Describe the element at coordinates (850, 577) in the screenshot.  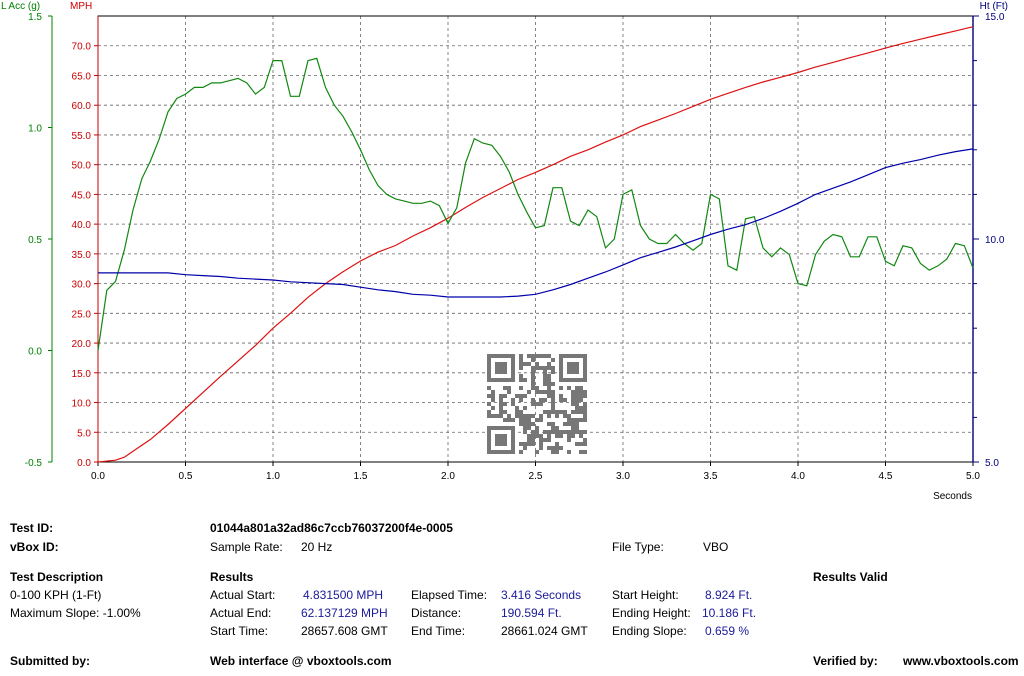
I see `results-valid: Results Valid` at that location.